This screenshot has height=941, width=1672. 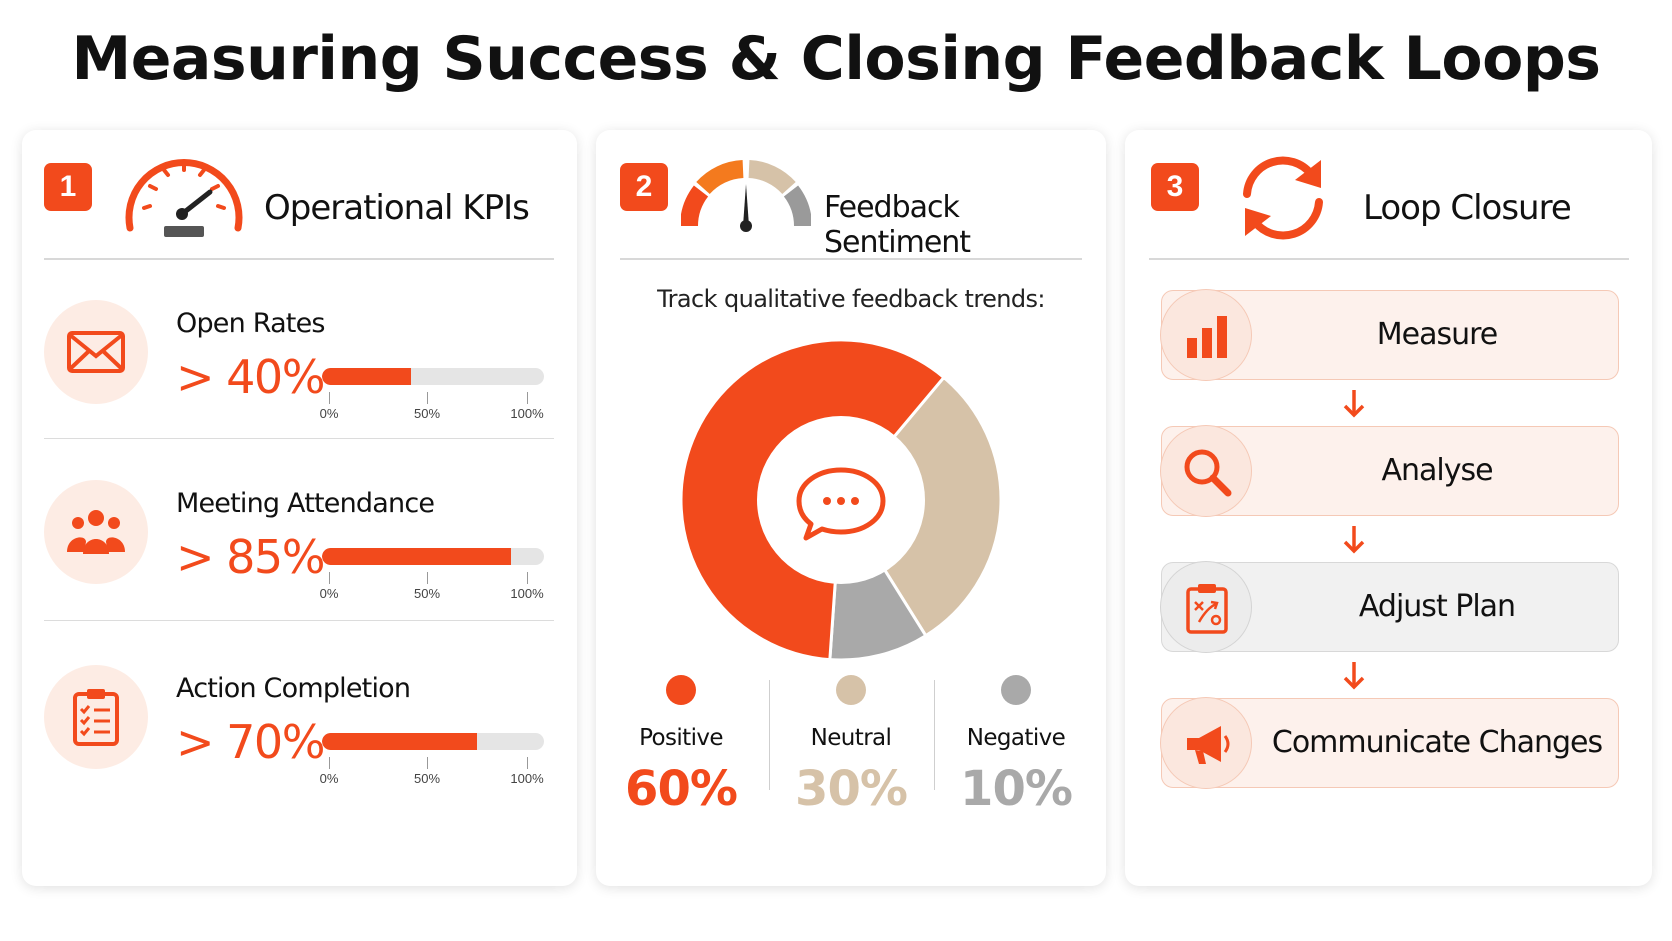 I want to click on step-adjust-plan: Adjust Plan, so click(x=1389, y=607).